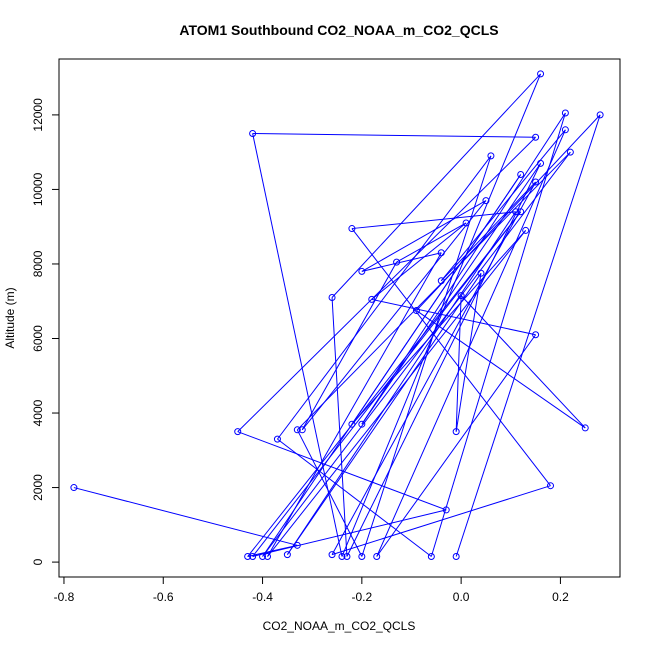 The image size is (650, 650). What do you see at coordinates (311, 590) in the screenshot?
I see `x-axis: -0.8 -0.6 -0.4 -0.2 0.0 0.2` at bounding box center [311, 590].